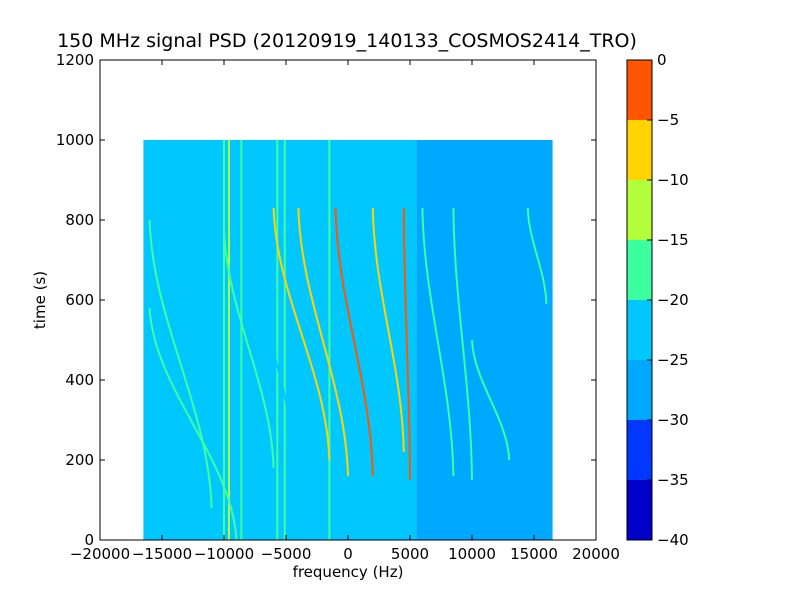 Image resolution: width=800 pixels, height=600 pixels. What do you see at coordinates (662, 60) in the screenshot?
I see `colorbar-tick-label: 0` at bounding box center [662, 60].